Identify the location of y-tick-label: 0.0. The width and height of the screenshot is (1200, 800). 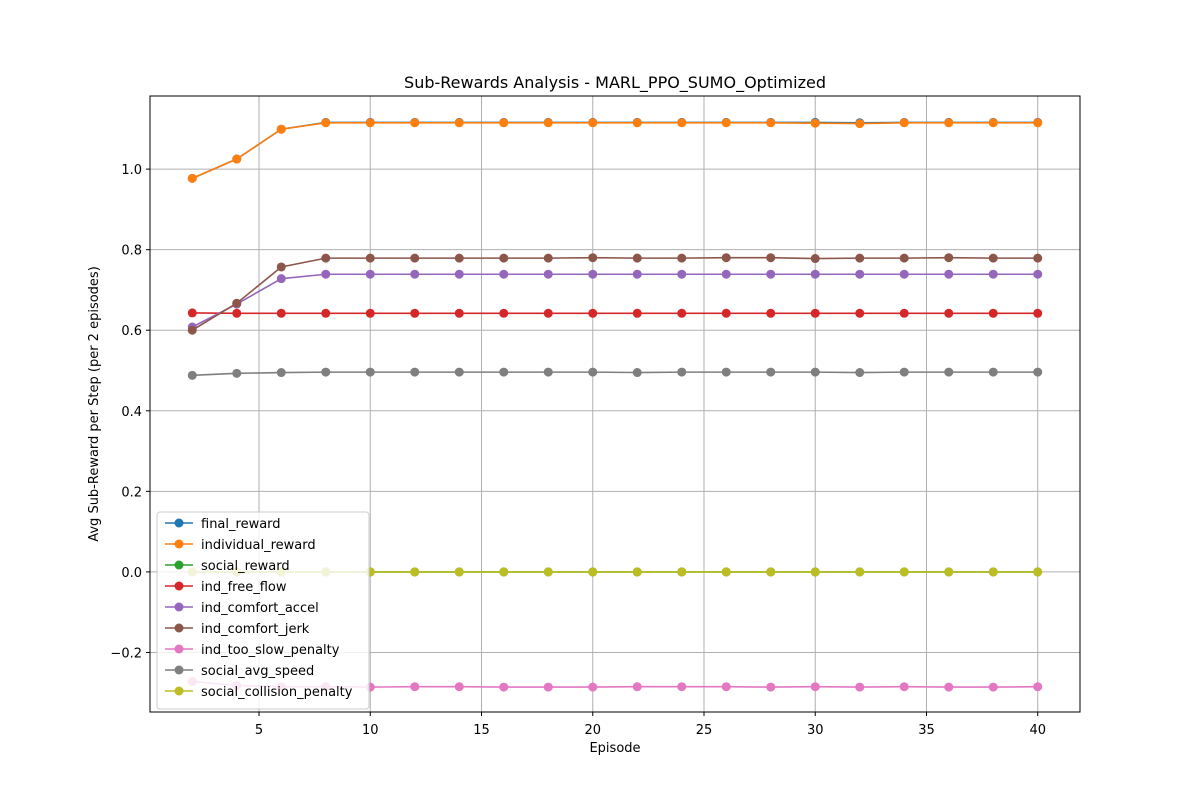
(131, 573).